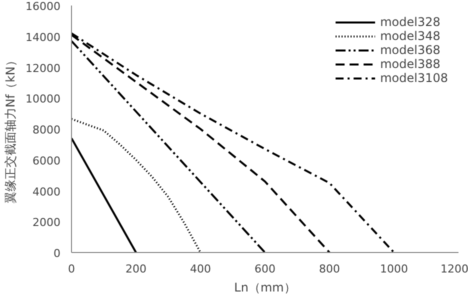 The height and width of the screenshot is (297, 468). Describe the element at coordinates (265, 269) in the screenshot. I see `x-tick-label: 600` at that location.